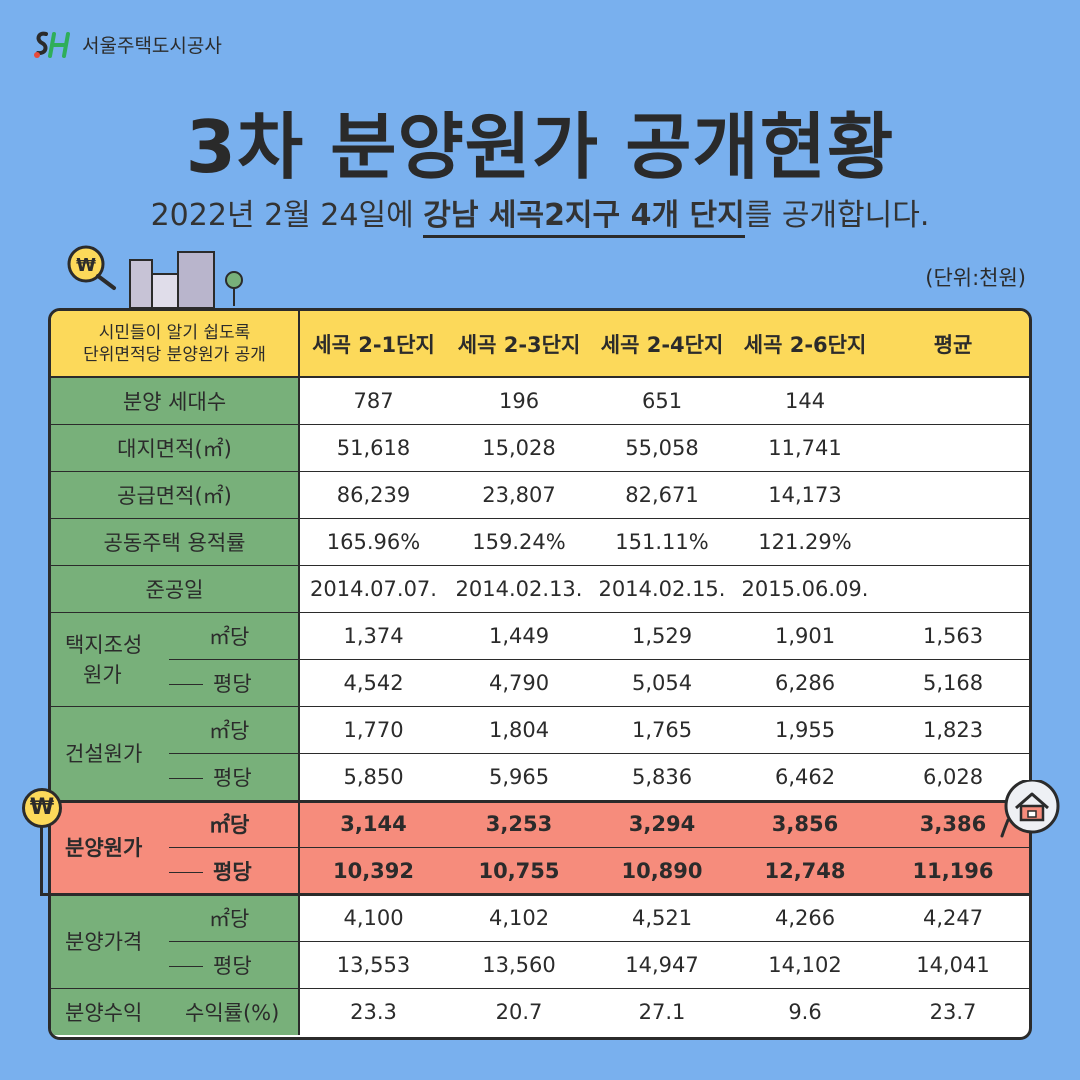 This screenshot has height=1080, width=1080. I want to click on table-cell: 4,247, so click(953, 918).